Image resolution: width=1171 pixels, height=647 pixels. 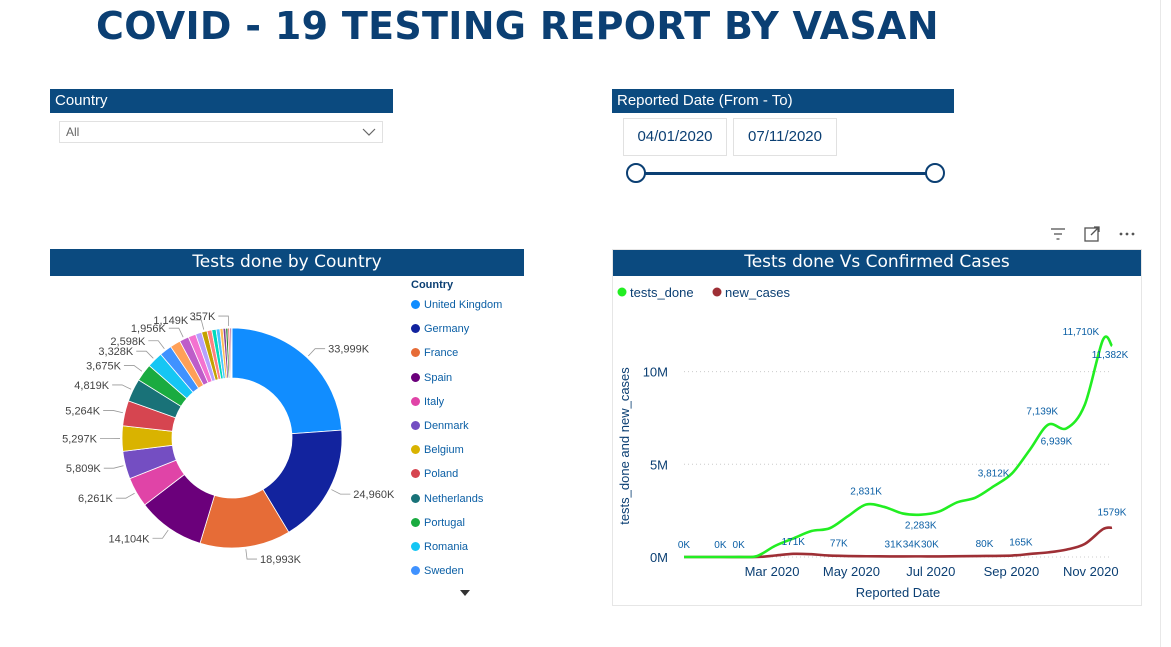 I want to click on data-label: 3,812K, so click(x=994, y=473).